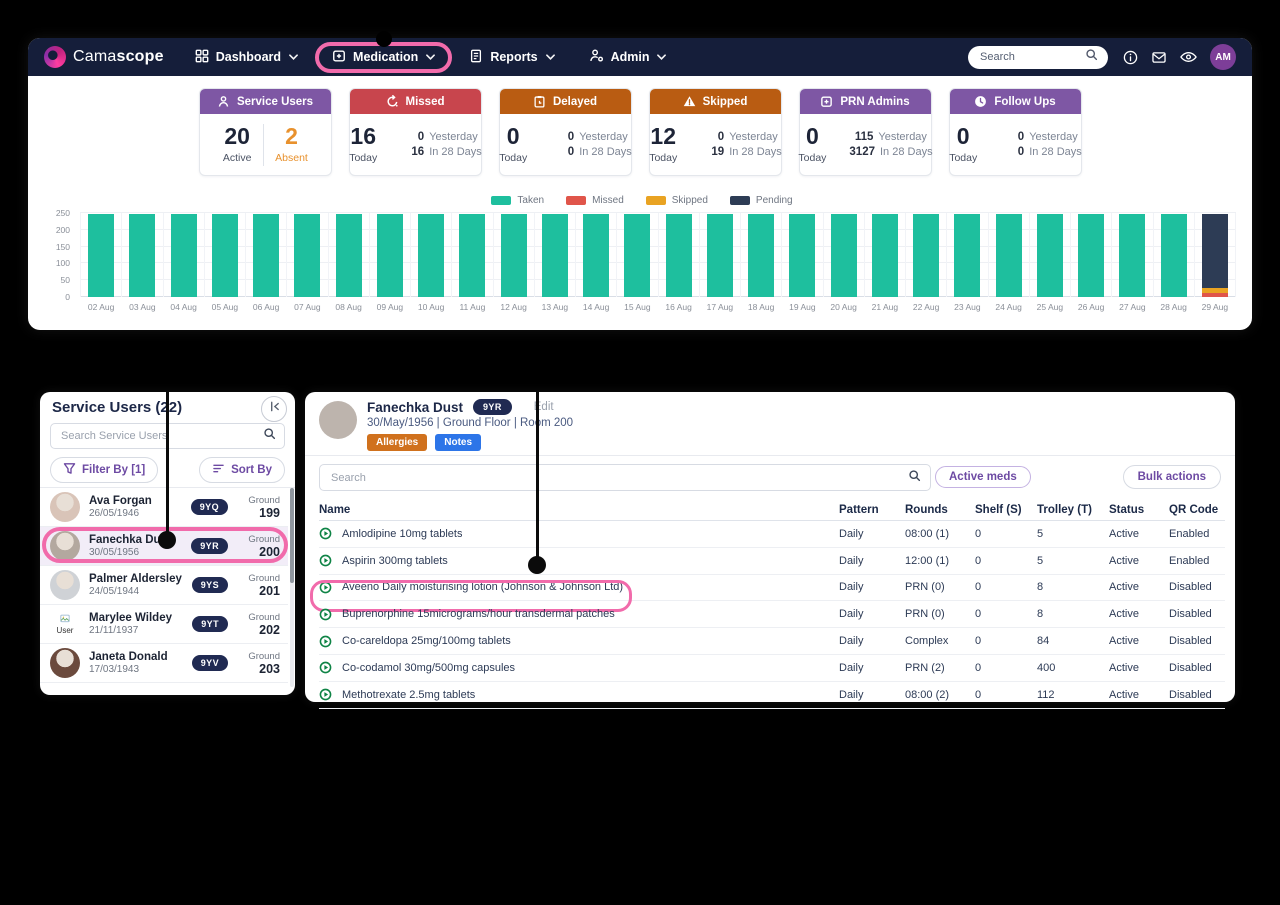  I want to click on nav-item-dashboard: Dashboard, so click(246, 57).